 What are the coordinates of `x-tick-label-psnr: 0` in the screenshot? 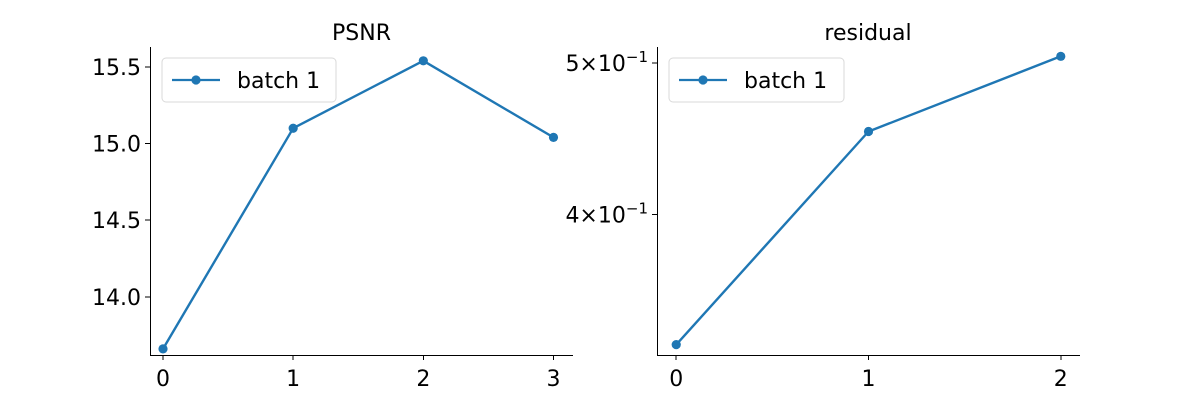 It's located at (163, 379).